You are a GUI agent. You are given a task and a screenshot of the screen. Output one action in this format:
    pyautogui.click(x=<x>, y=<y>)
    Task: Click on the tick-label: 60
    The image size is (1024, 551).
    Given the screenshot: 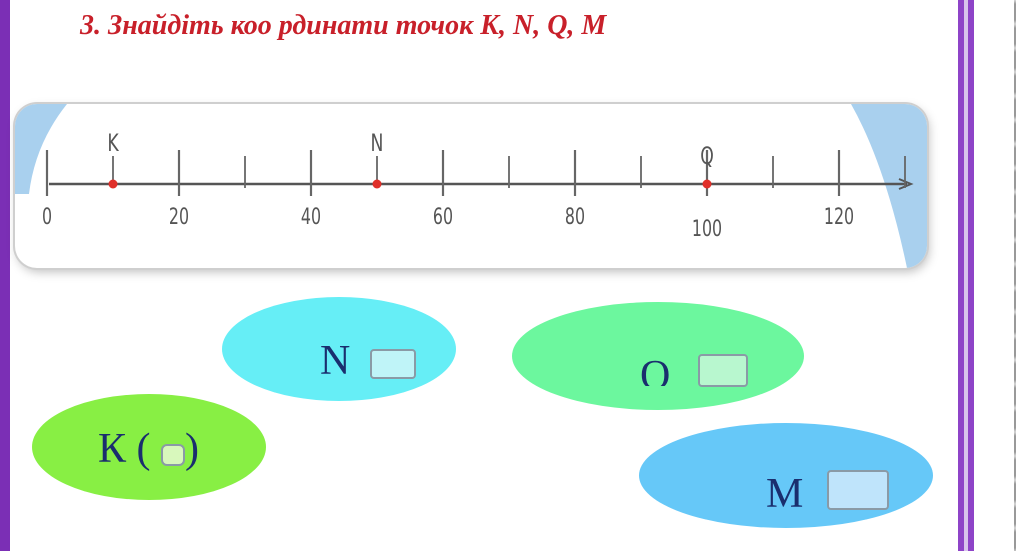 What is the action you would take?
    pyautogui.click(x=443, y=216)
    